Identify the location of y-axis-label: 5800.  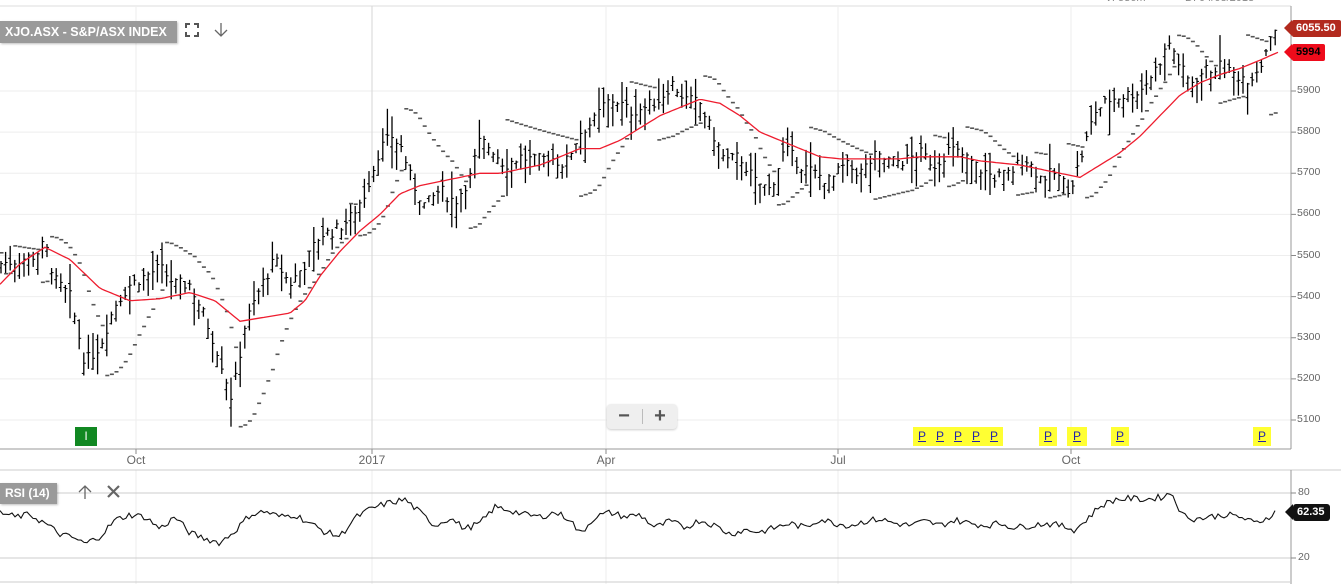
(1309, 131).